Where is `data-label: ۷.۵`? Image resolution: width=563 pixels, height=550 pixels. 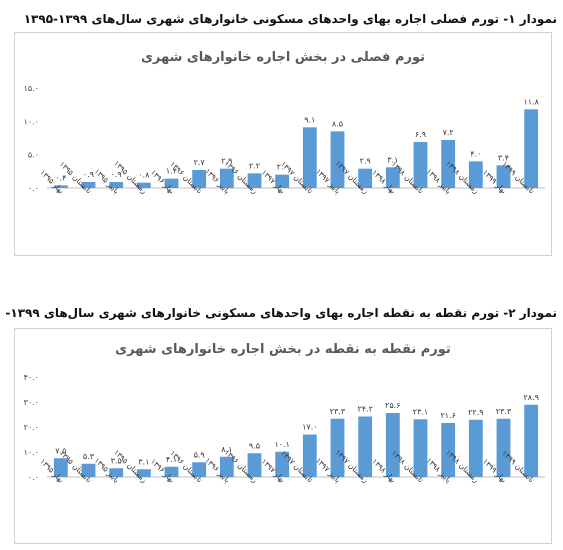
data-label: ۷.۵ is located at coordinates (60, 450).